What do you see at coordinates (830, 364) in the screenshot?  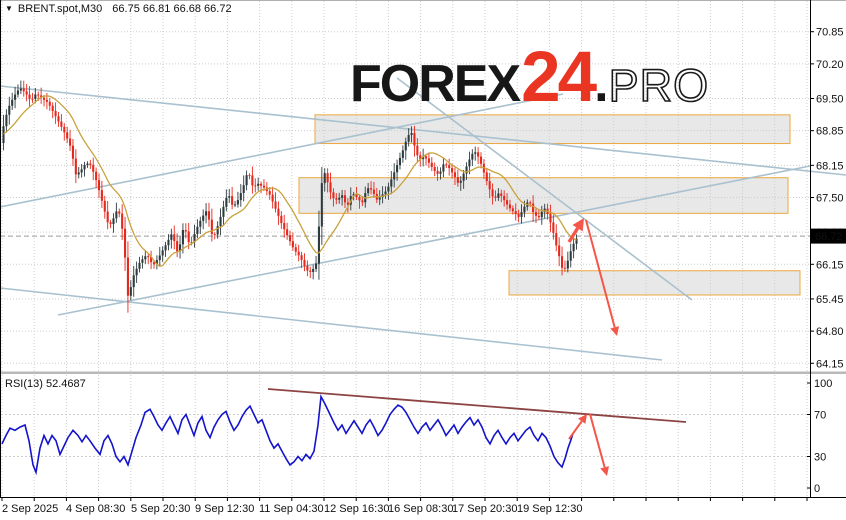 I see `price-axis-label: 64.15` at bounding box center [830, 364].